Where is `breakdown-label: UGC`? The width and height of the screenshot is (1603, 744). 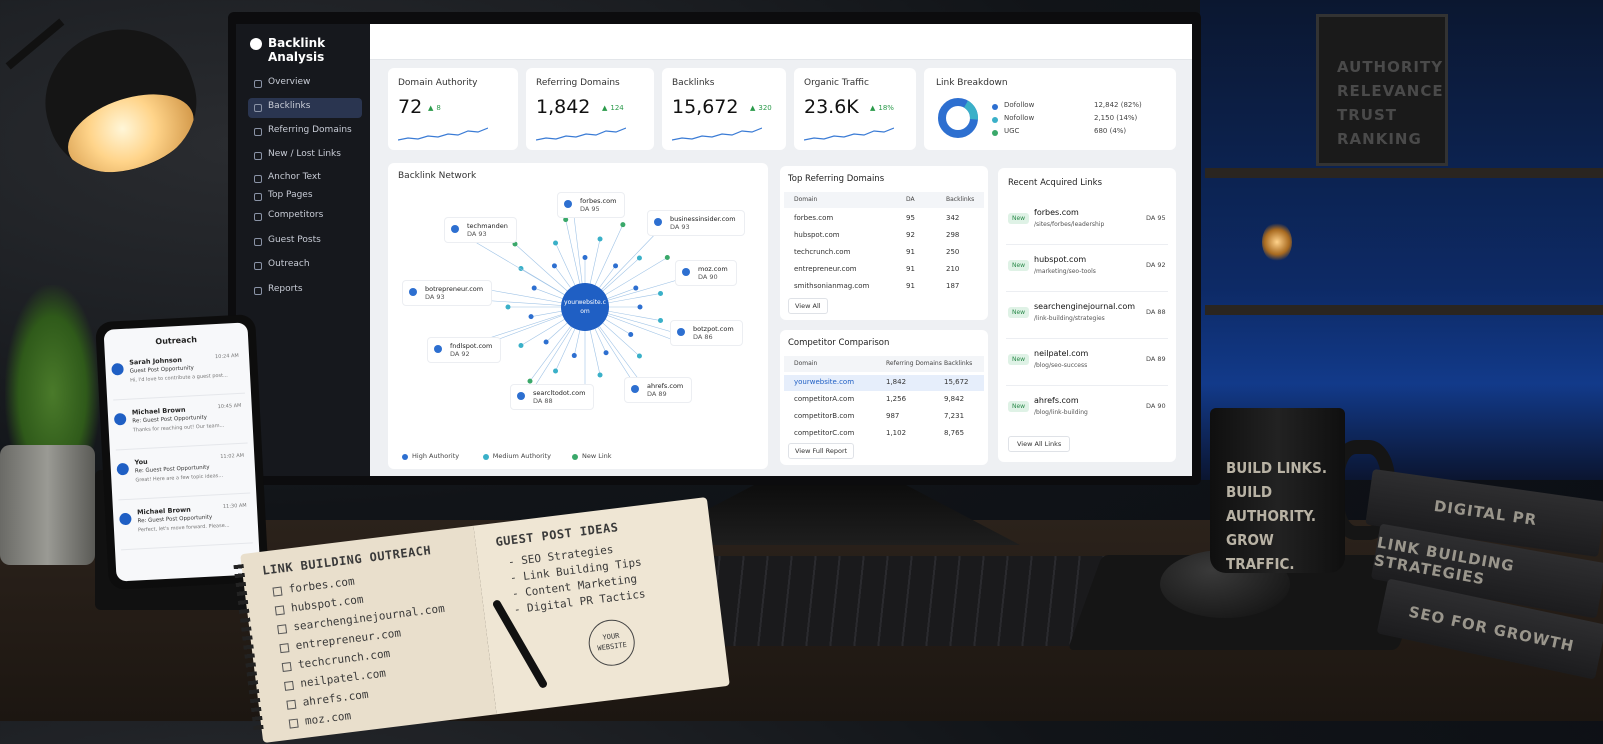 breakdown-label: UGC is located at coordinates (1012, 131).